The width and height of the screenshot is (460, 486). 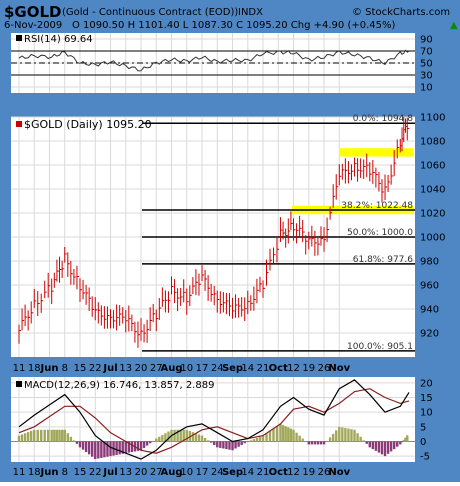 I want to click on x-tick-label: 20, so click(x=141, y=472).